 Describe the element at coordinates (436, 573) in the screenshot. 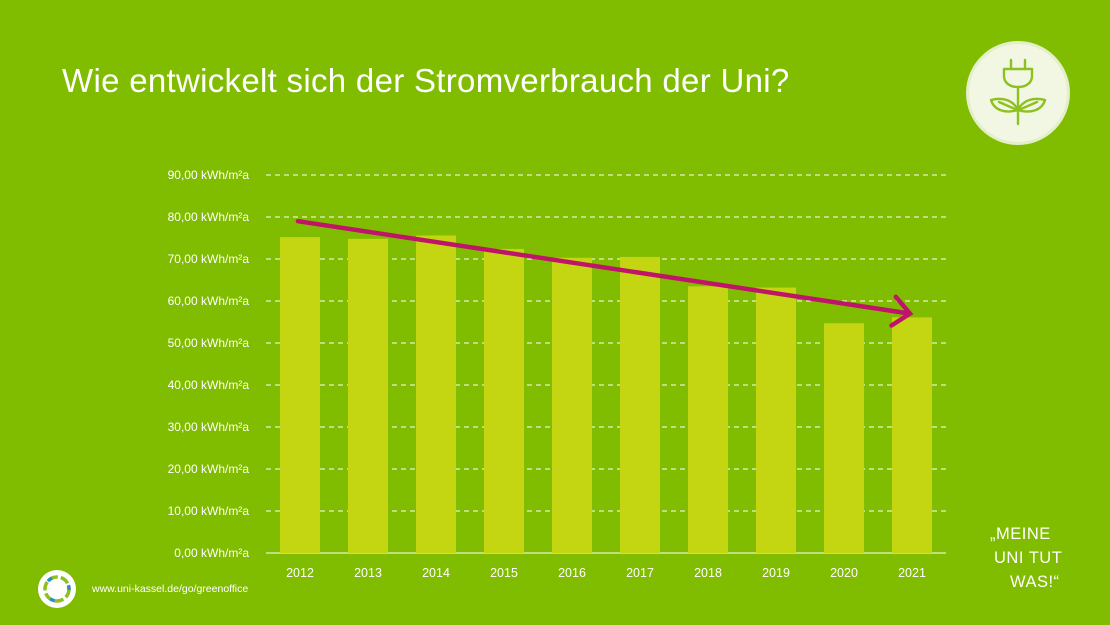

I see `x-tick-label: 2014` at that location.